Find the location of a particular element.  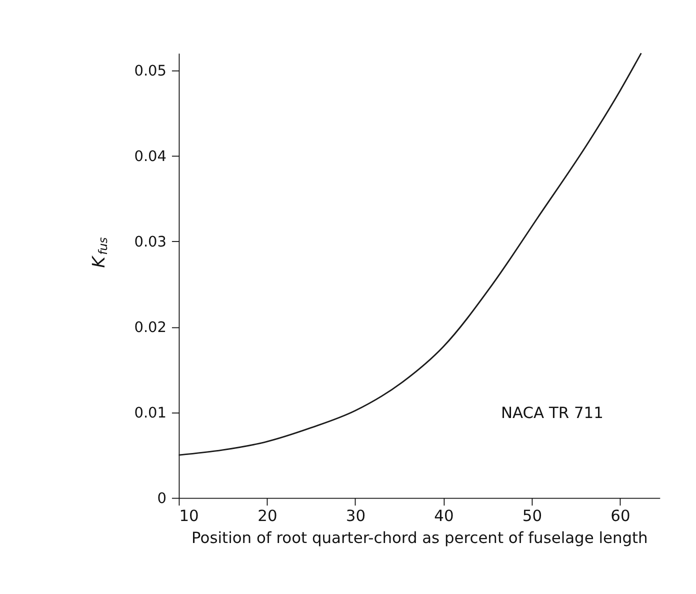

y-axis-title: Kfus is located at coordinates (99, 252).